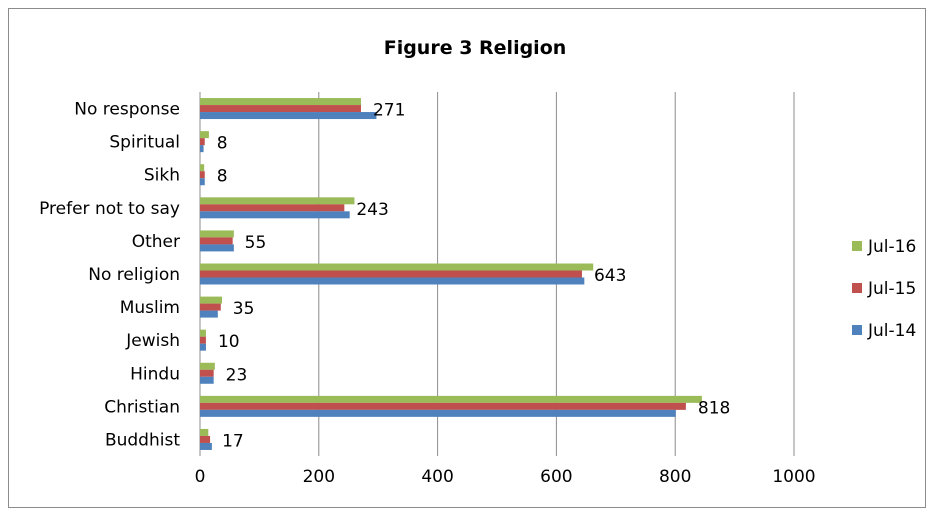  What do you see at coordinates (205, 439) in the screenshot?
I see `bar-jul-15-buddhist` at bounding box center [205, 439].